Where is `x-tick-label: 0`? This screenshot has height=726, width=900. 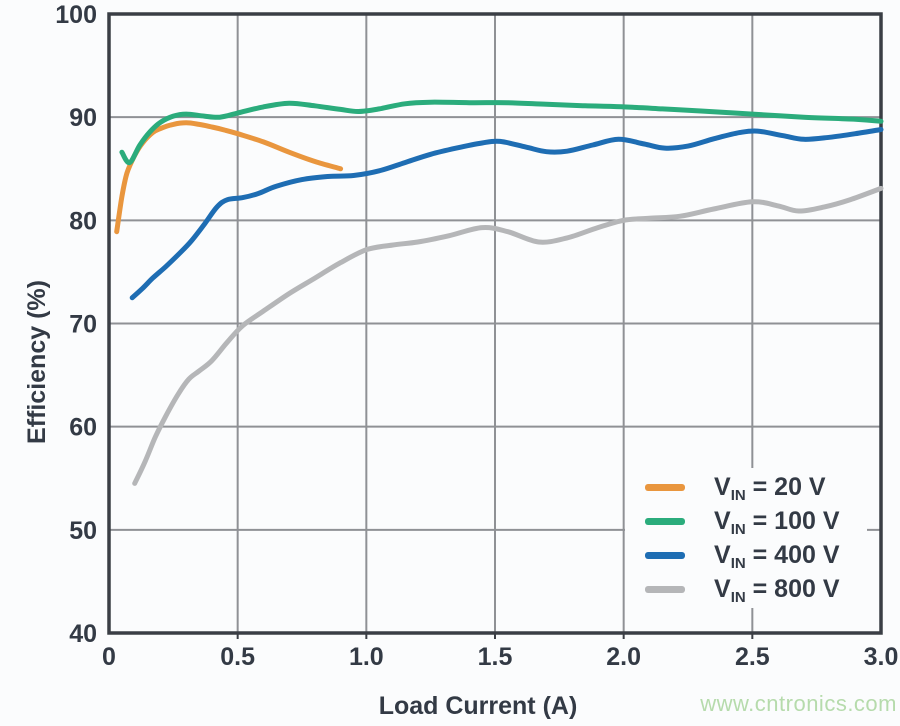 x-tick-label: 0 is located at coordinates (109, 657).